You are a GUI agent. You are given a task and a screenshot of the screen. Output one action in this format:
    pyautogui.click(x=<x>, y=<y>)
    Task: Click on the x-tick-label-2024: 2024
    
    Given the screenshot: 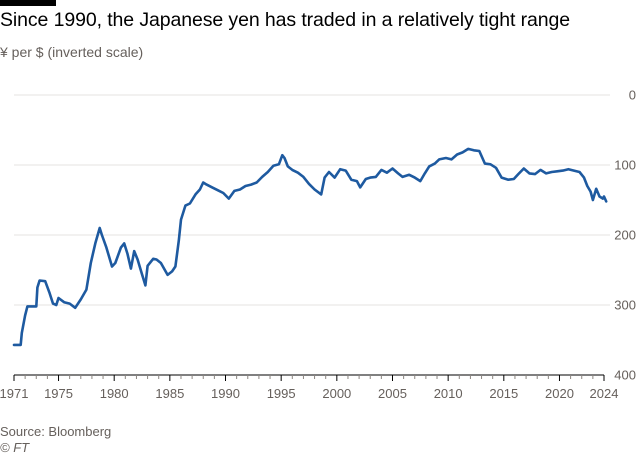 What is the action you would take?
    pyautogui.click(x=604, y=393)
    